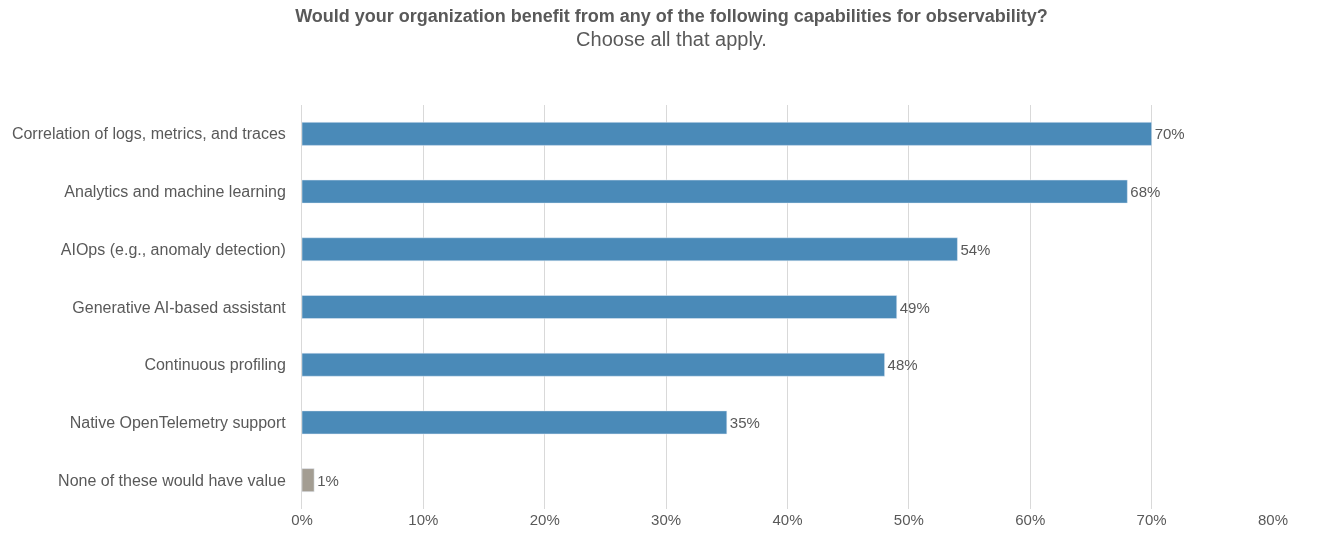 This screenshot has height=554, width=1343. I want to click on x-tick-label: 10%, so click(423, 519).